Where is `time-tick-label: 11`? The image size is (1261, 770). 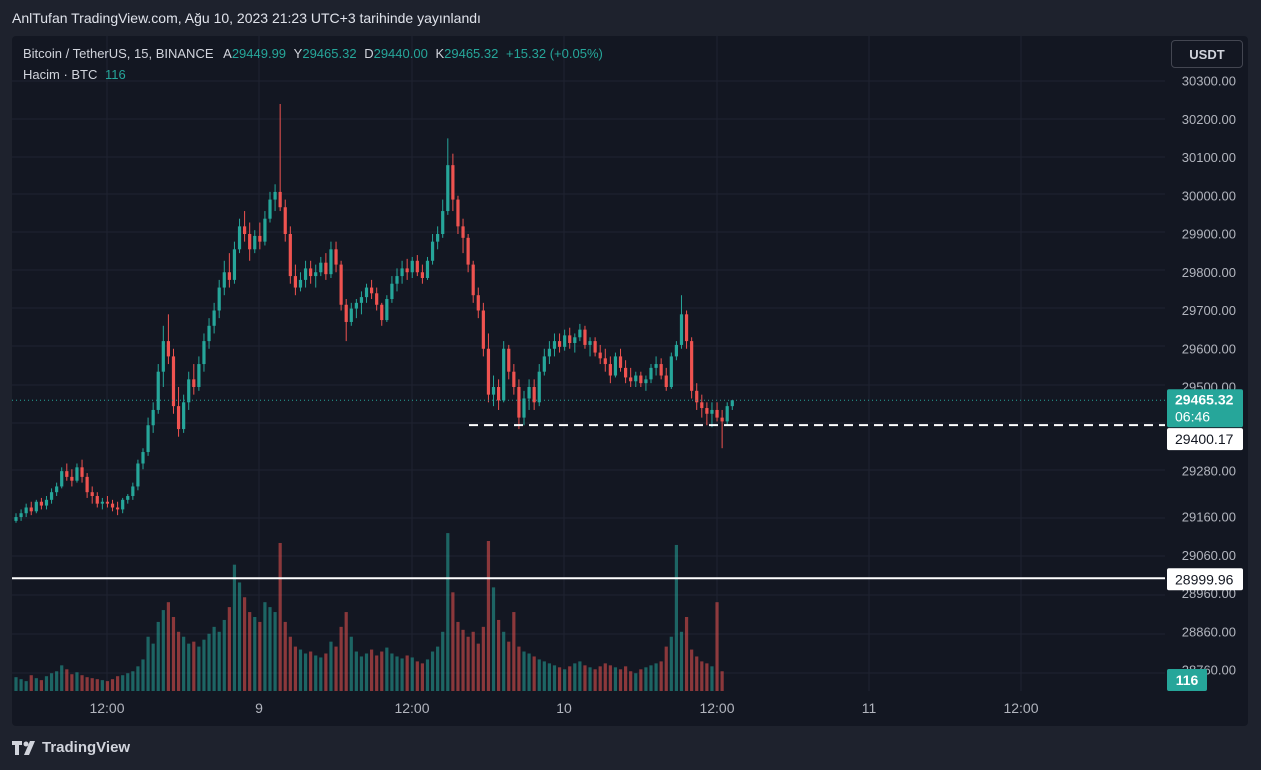 time-tick-label: 11 is located at coordinates (869, 708).